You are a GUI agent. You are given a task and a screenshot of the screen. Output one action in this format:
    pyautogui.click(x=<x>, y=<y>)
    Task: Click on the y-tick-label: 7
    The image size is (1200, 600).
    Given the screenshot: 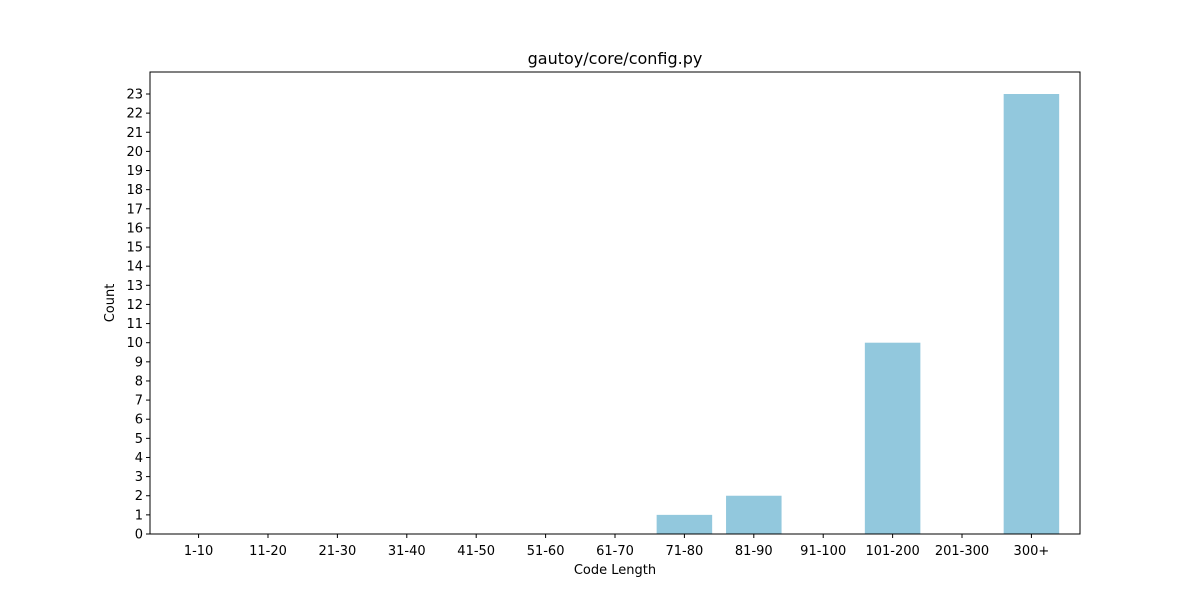 What is the action you would take?
    pyautogui.click(x=139, y=401)
    